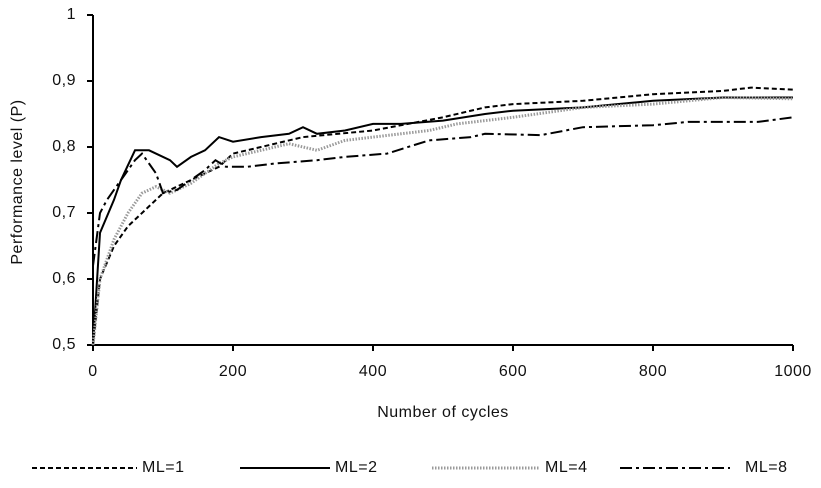  What do you see at coordinates (64, 146) in the screenshot?
I see `y-tick-label: 0,8` at bounding box center [64, 146].